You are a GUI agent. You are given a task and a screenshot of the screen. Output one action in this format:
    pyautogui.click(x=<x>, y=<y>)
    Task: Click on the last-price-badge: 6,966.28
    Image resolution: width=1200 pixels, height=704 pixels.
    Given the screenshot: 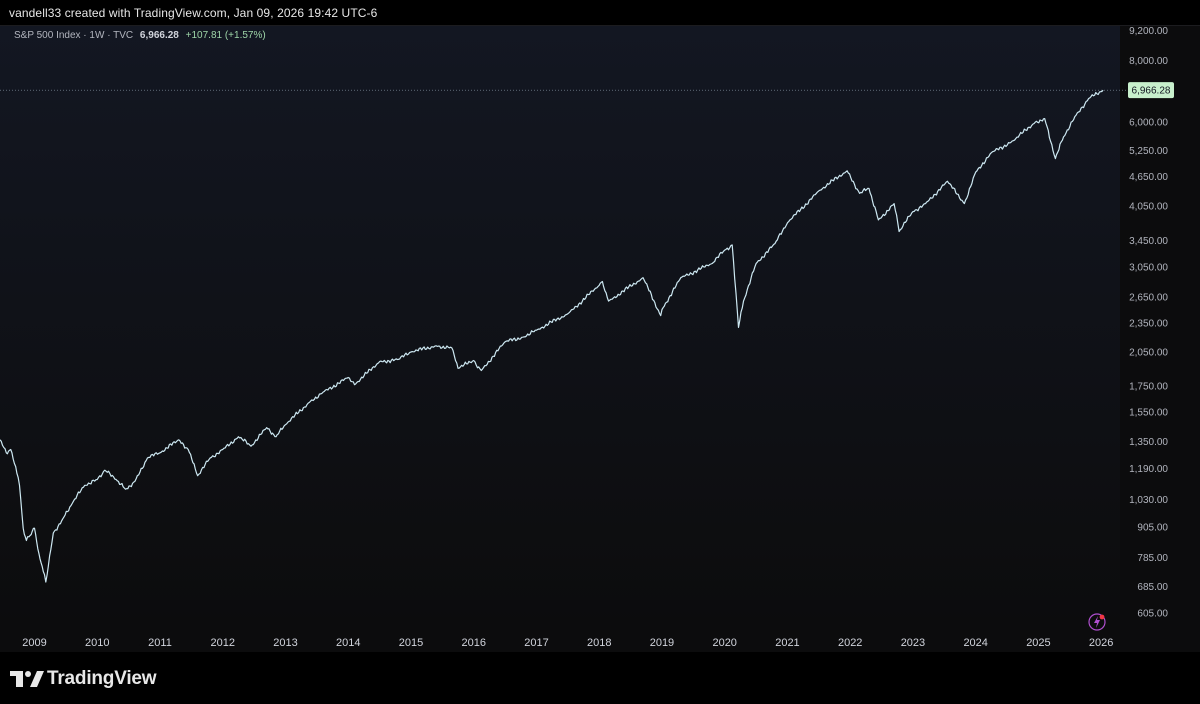 What is the action you would take?
    pyautogui.click(x=1151, y=90)
    